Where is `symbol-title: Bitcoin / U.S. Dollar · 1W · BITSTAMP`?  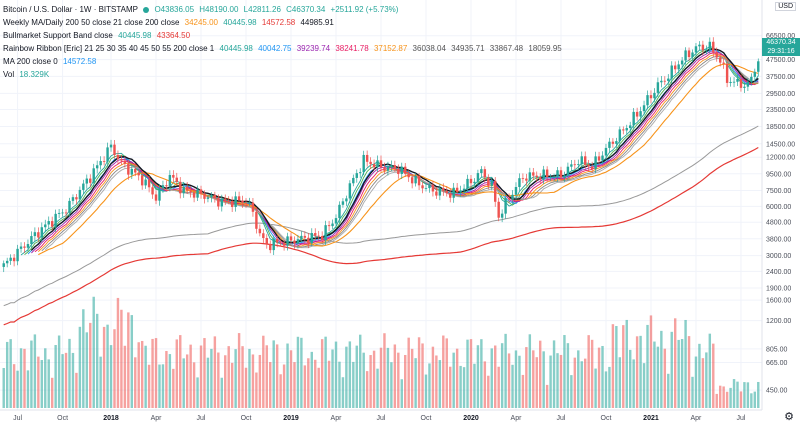
symbol-title: Bitcoin / U.S. Dollar · 1W · BITSTAMP is located at coordinates (70, 9).